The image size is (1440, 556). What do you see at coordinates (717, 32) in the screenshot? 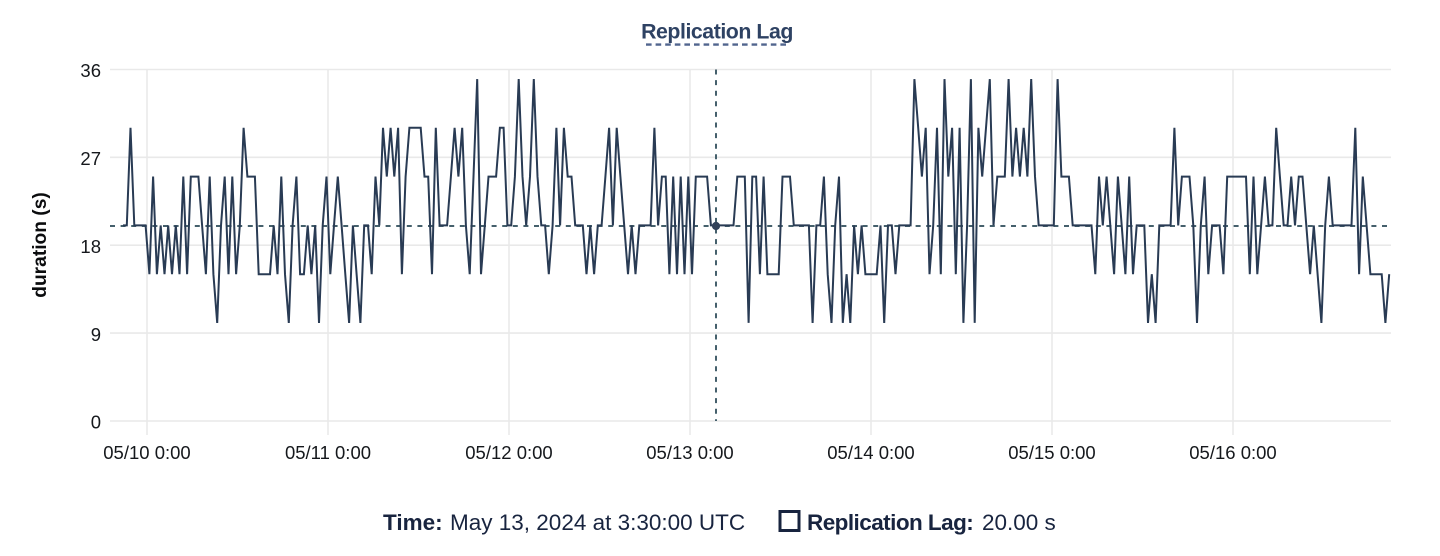
I see `svg-text: Replication Lag` at bounding box center [717, 32].